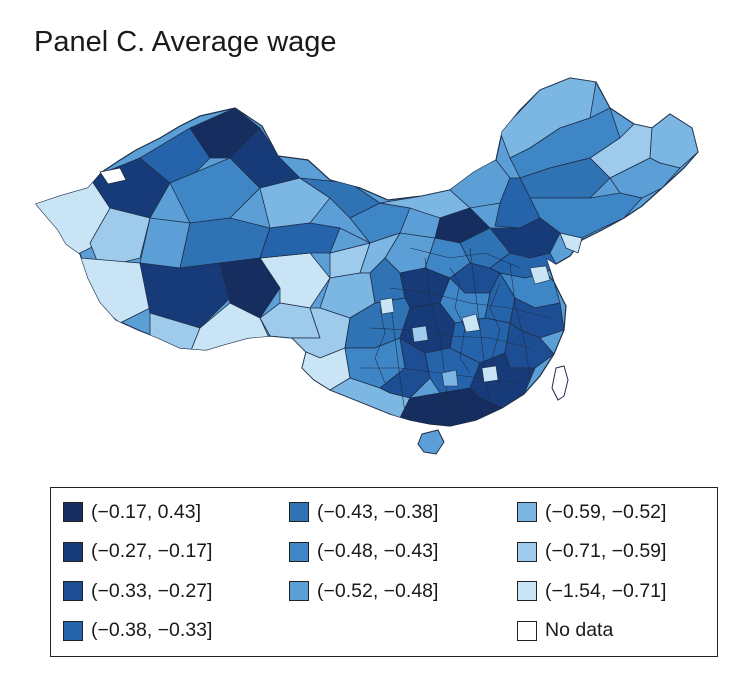 The image size is (746, 681). What do you see at coordinates (152, 630) in the screenshot?
I see `legend-label: (−0.38, −0.33]` at bounding box center [152, 630].